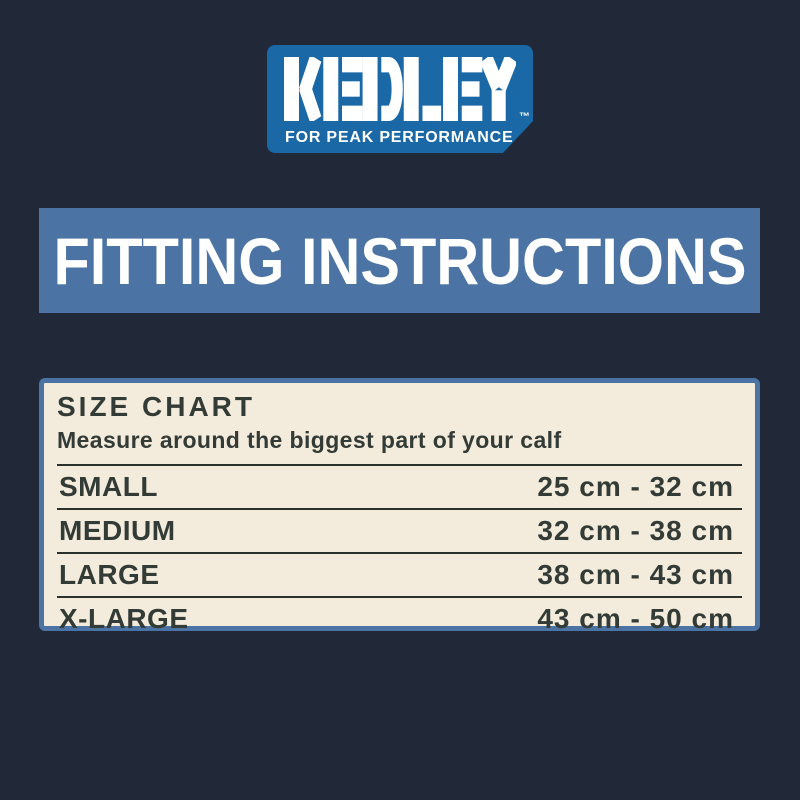 This screenshot has height=800, width=800. I want to click on table-row: X-LARGE 43 cm - 50 cm, so click(399, 617).